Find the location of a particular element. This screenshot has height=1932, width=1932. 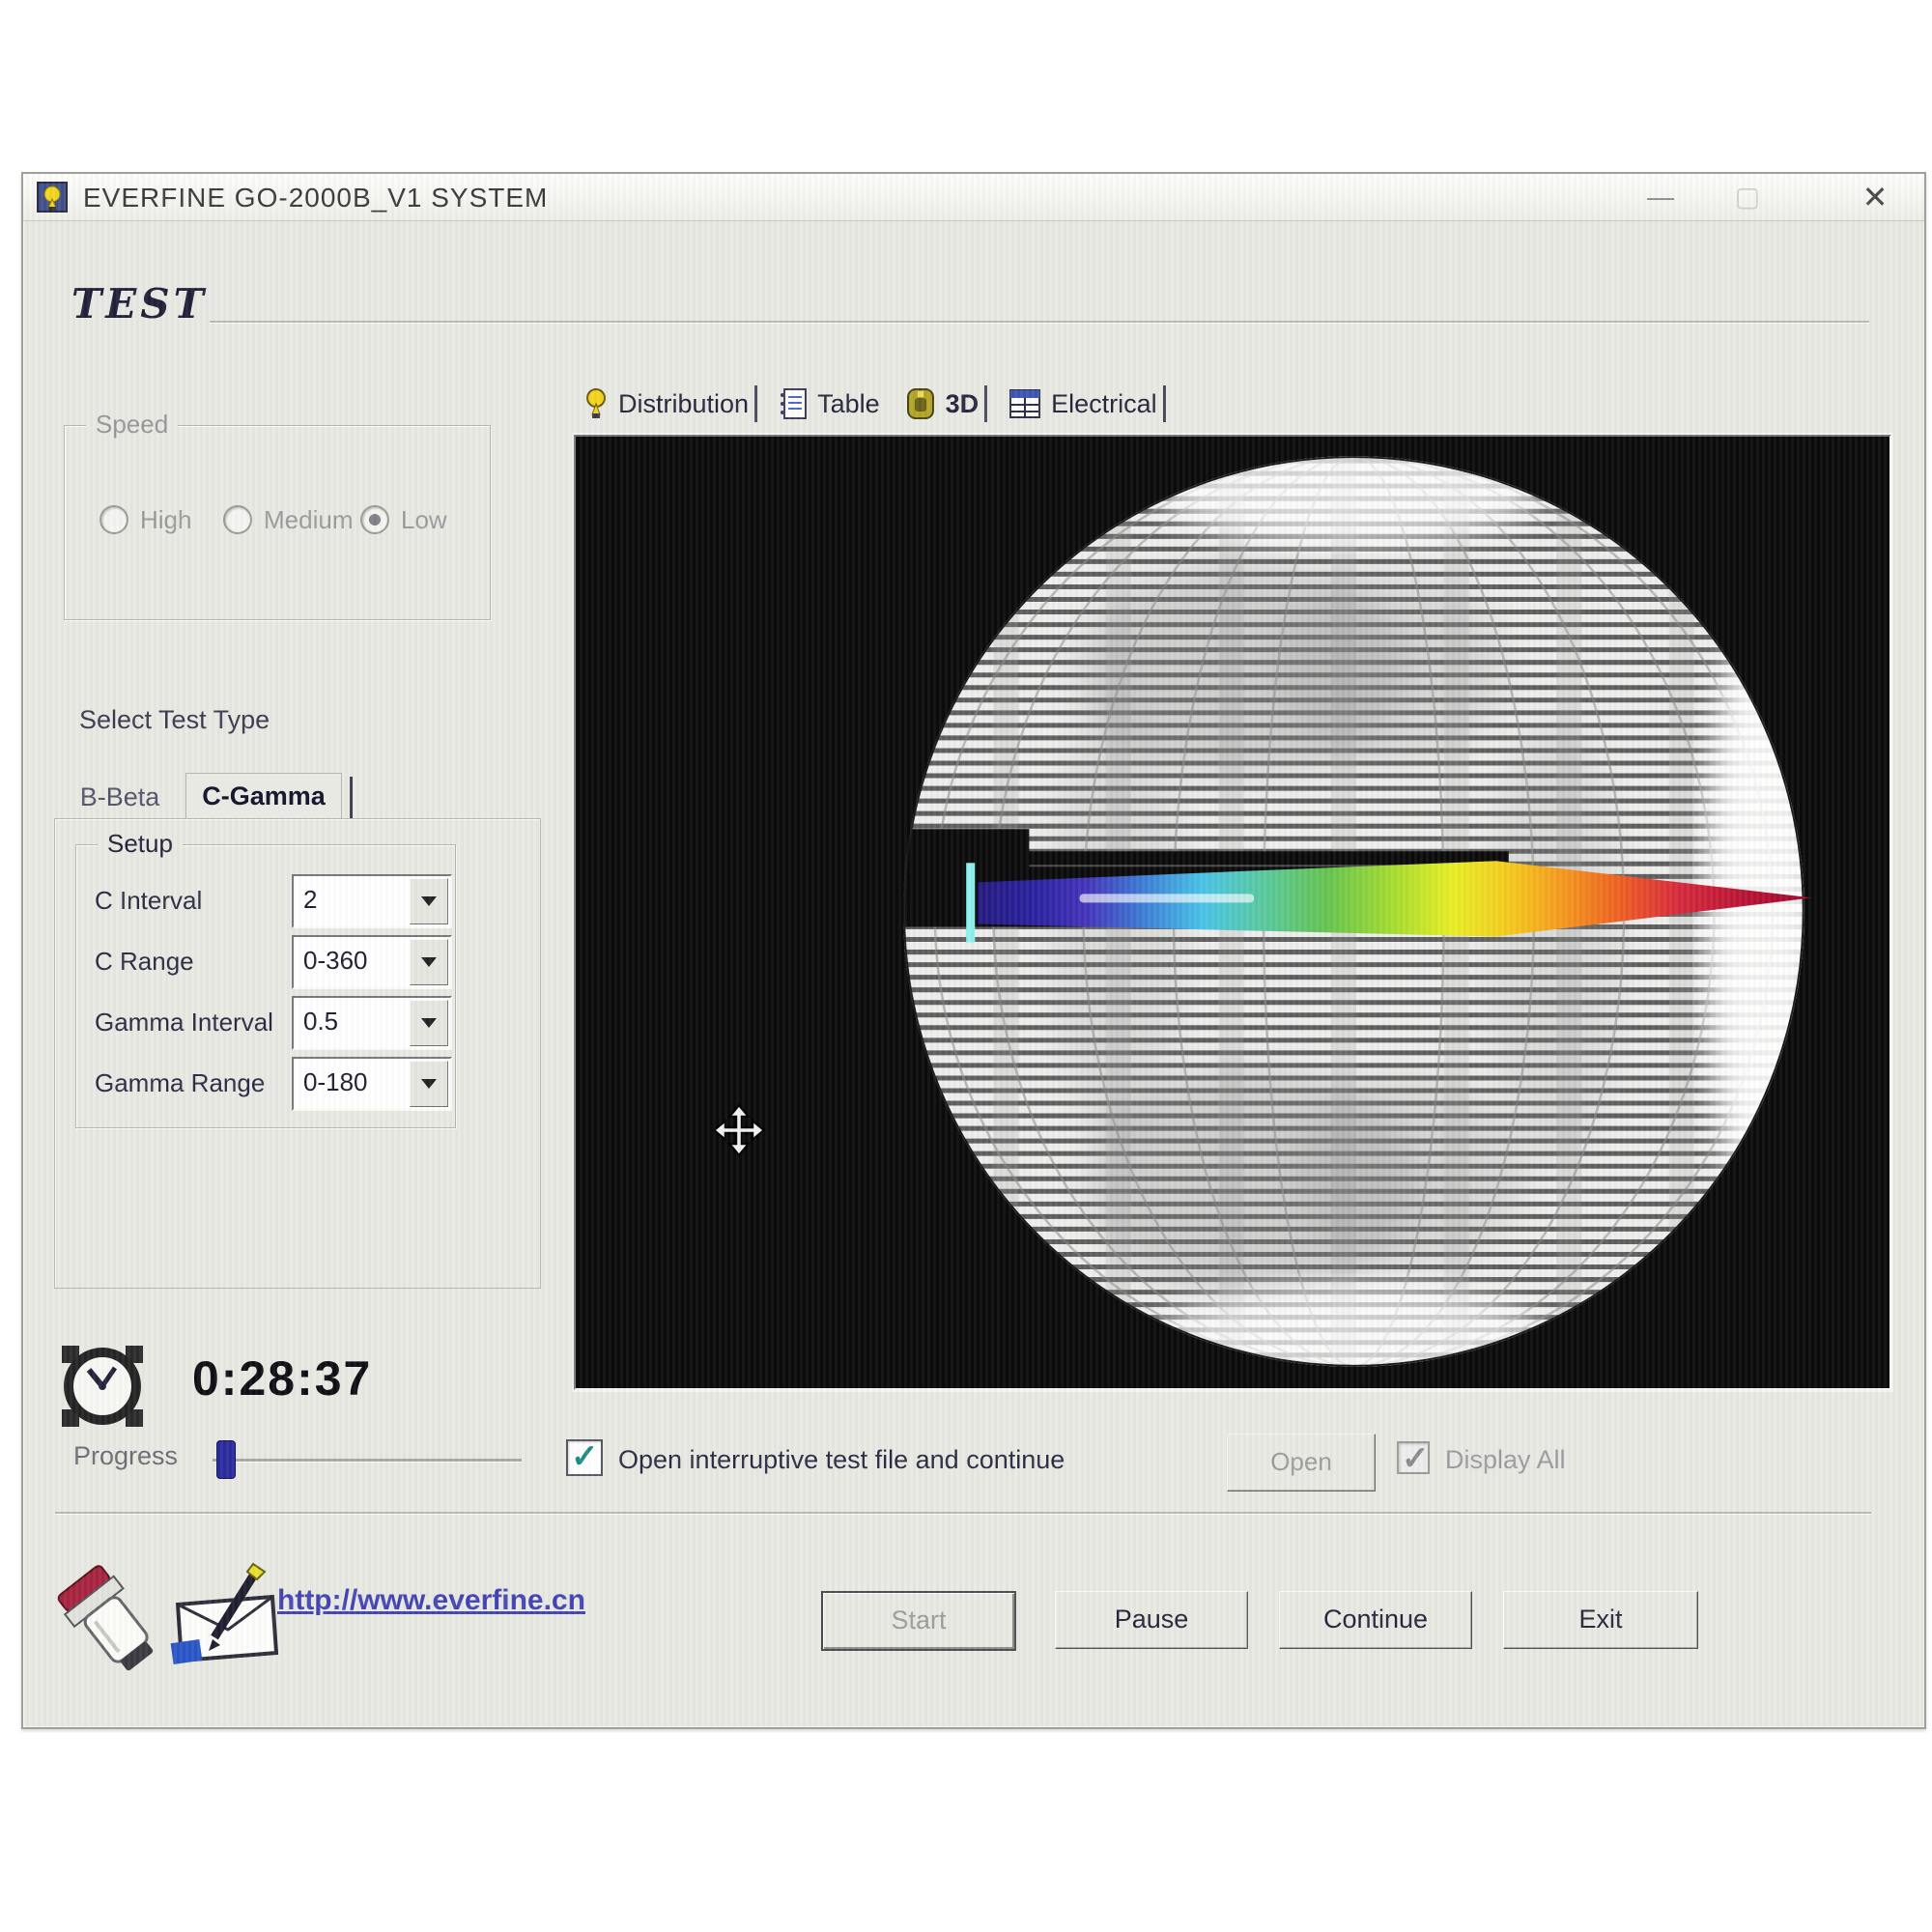

speed-group: Speed High Medium Low is located at coordinates (277, 515).